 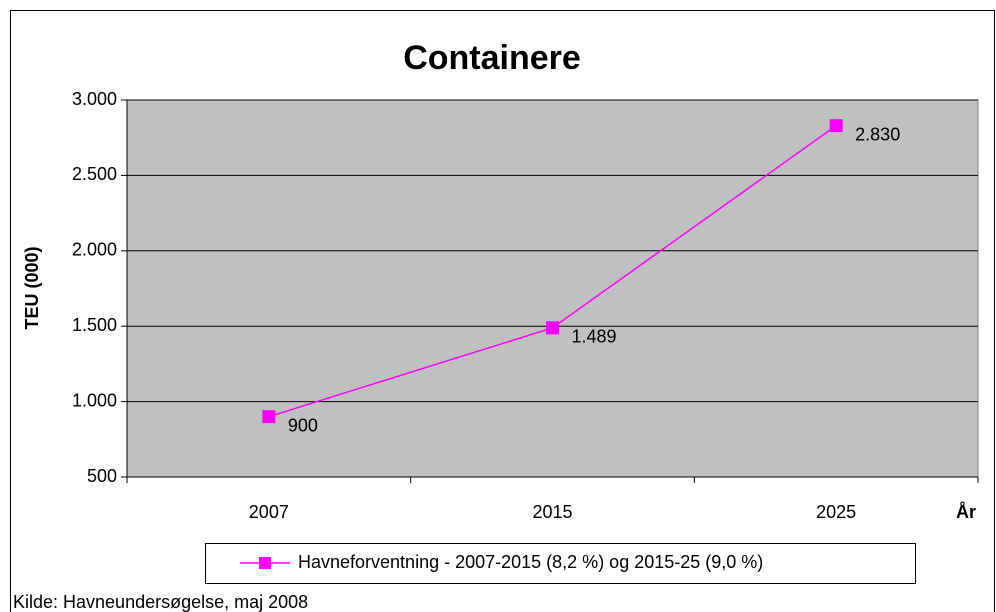 What do you see at coordinates (94, 99) in the screenshot?
I see `y-tick-label: 3.000` at bounding box center [94, 99].